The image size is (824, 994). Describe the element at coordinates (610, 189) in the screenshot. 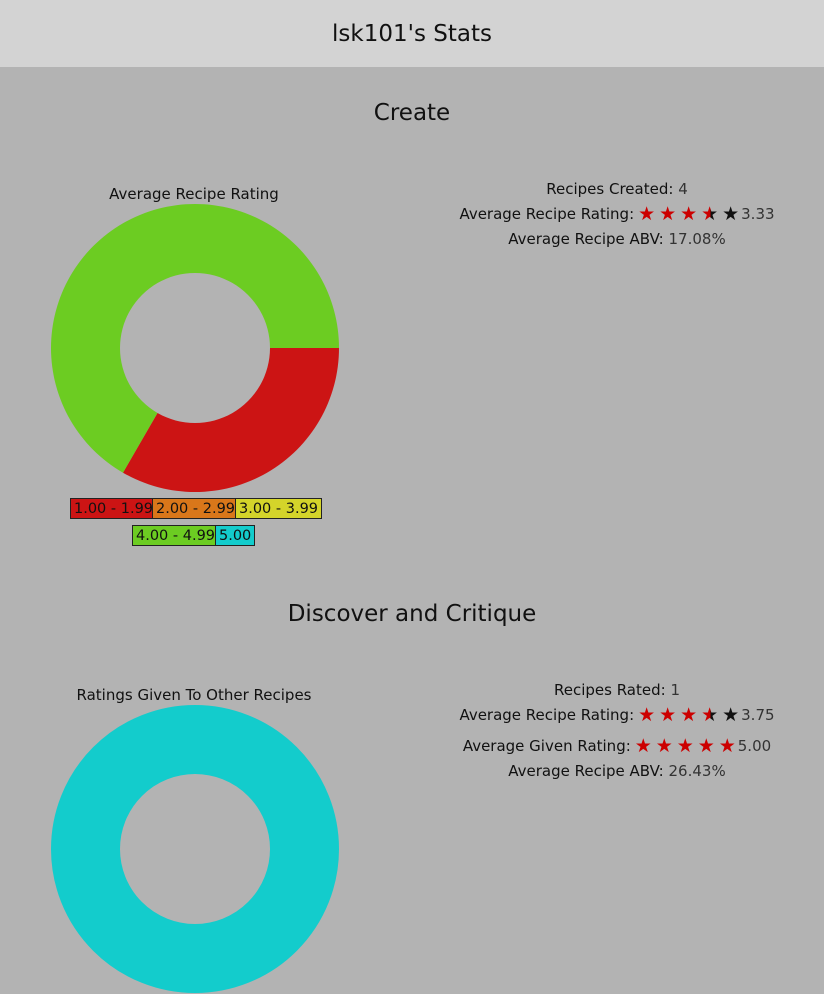

I see `recipes-created-label: Recipes Created:` at that location.